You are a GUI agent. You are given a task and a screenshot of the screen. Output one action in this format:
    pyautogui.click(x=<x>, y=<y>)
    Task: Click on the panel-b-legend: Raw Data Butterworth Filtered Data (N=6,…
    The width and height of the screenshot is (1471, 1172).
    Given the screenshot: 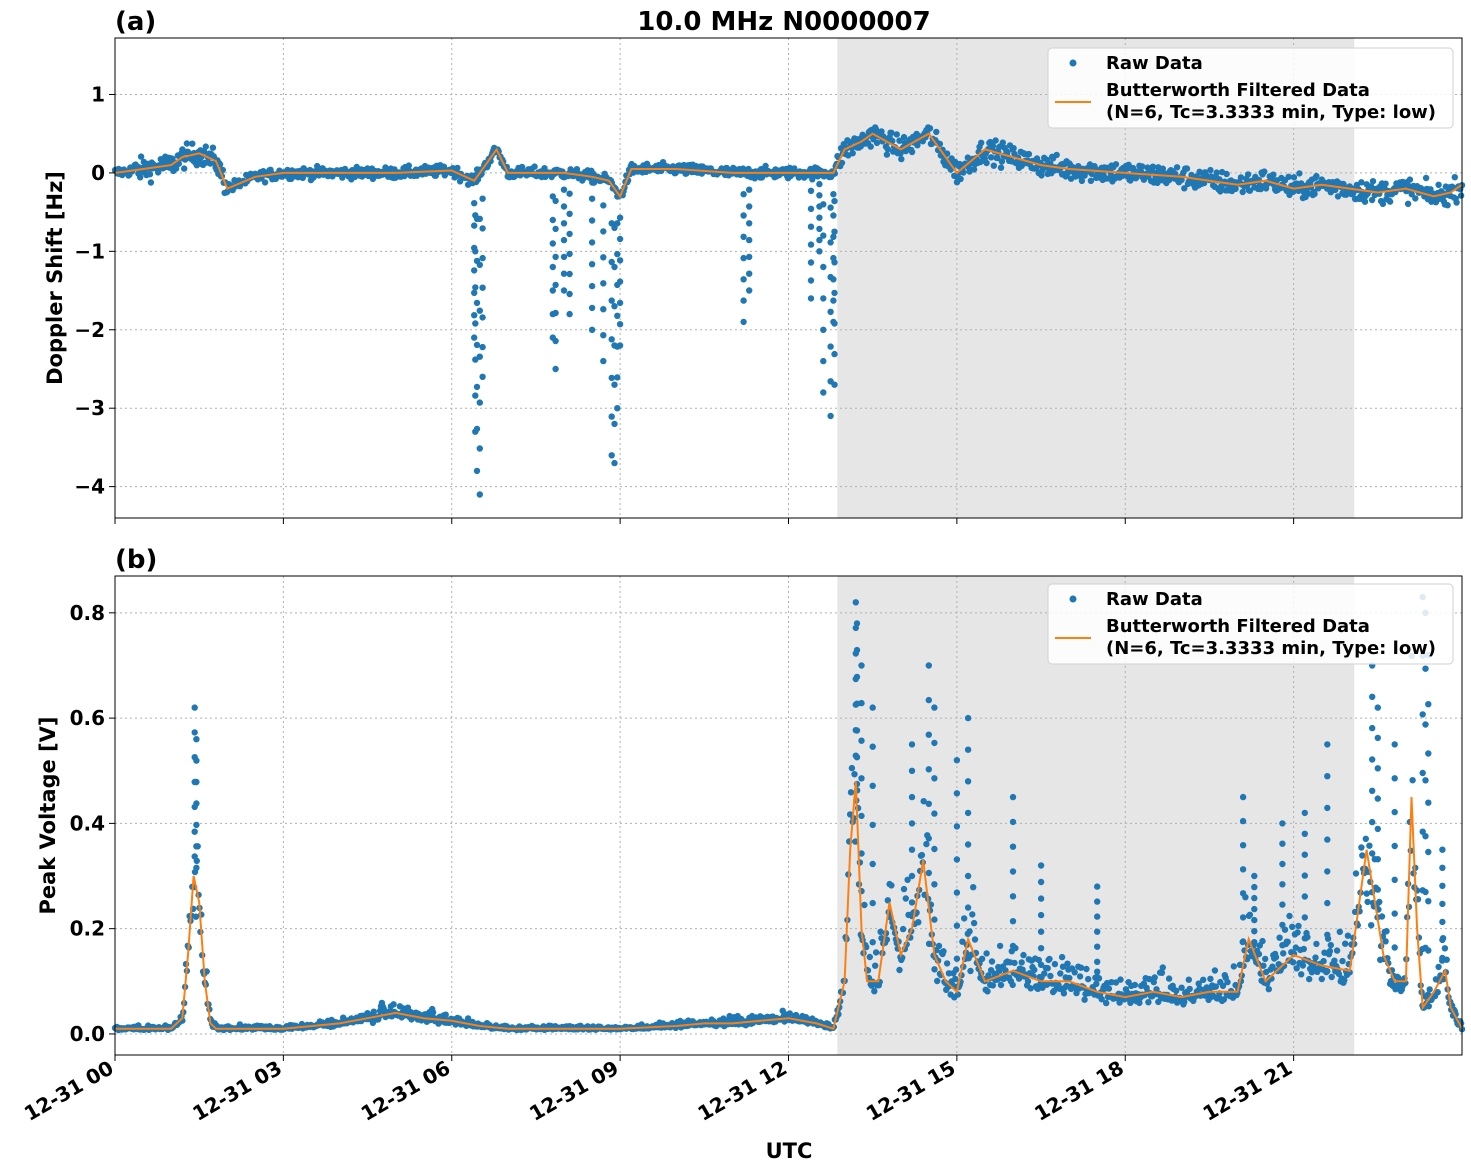 What is the action you would take?
    pyautogui.click(x=1250, y=624)
    